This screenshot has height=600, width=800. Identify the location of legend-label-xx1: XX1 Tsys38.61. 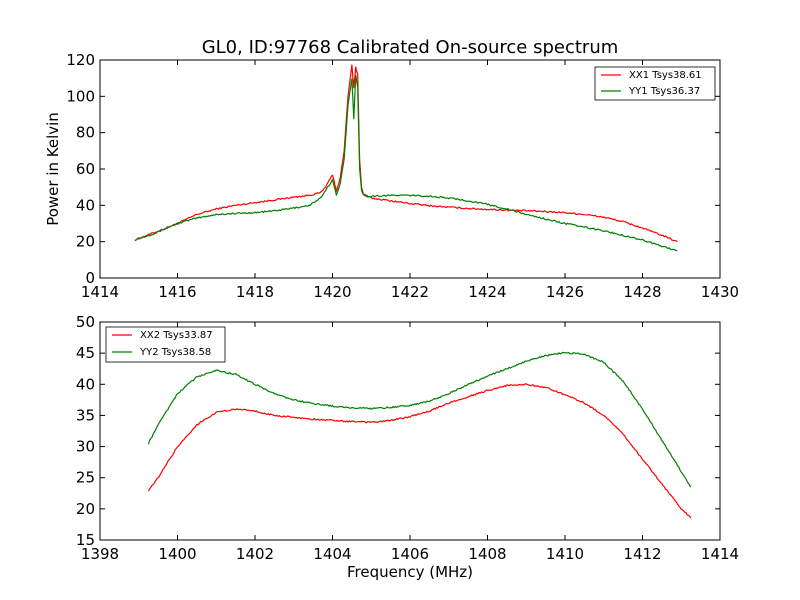
(665, 75).